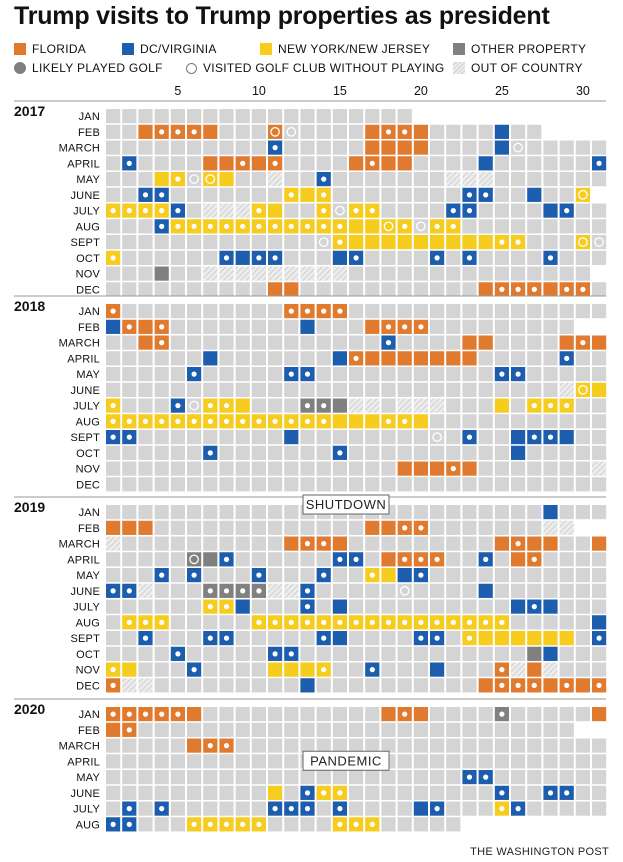 The height and width of the screenshot is (862, 623). What do you see at coordinates (88, 470) in the screenshot?
I see `month-label: NOV` at bounding box center [88, 470].